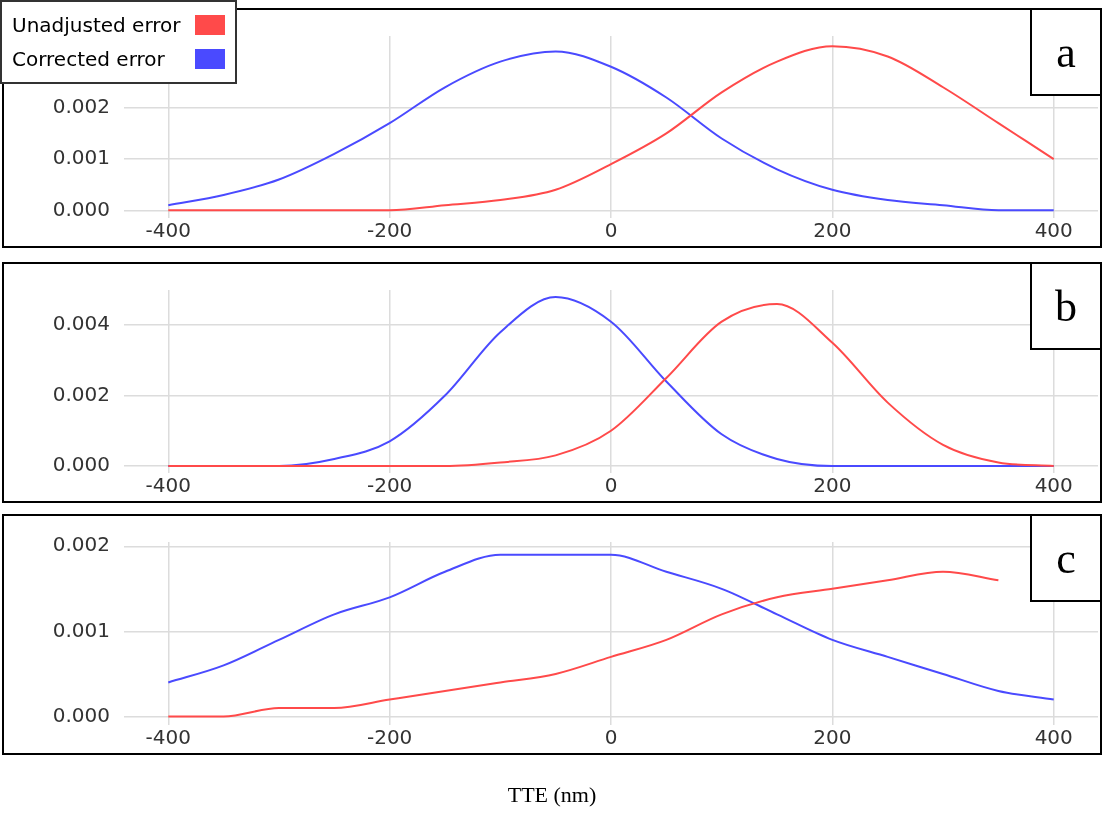 The image size is (1104, 818). I want to click on legend-label: Corrected error, so click(88, 59).